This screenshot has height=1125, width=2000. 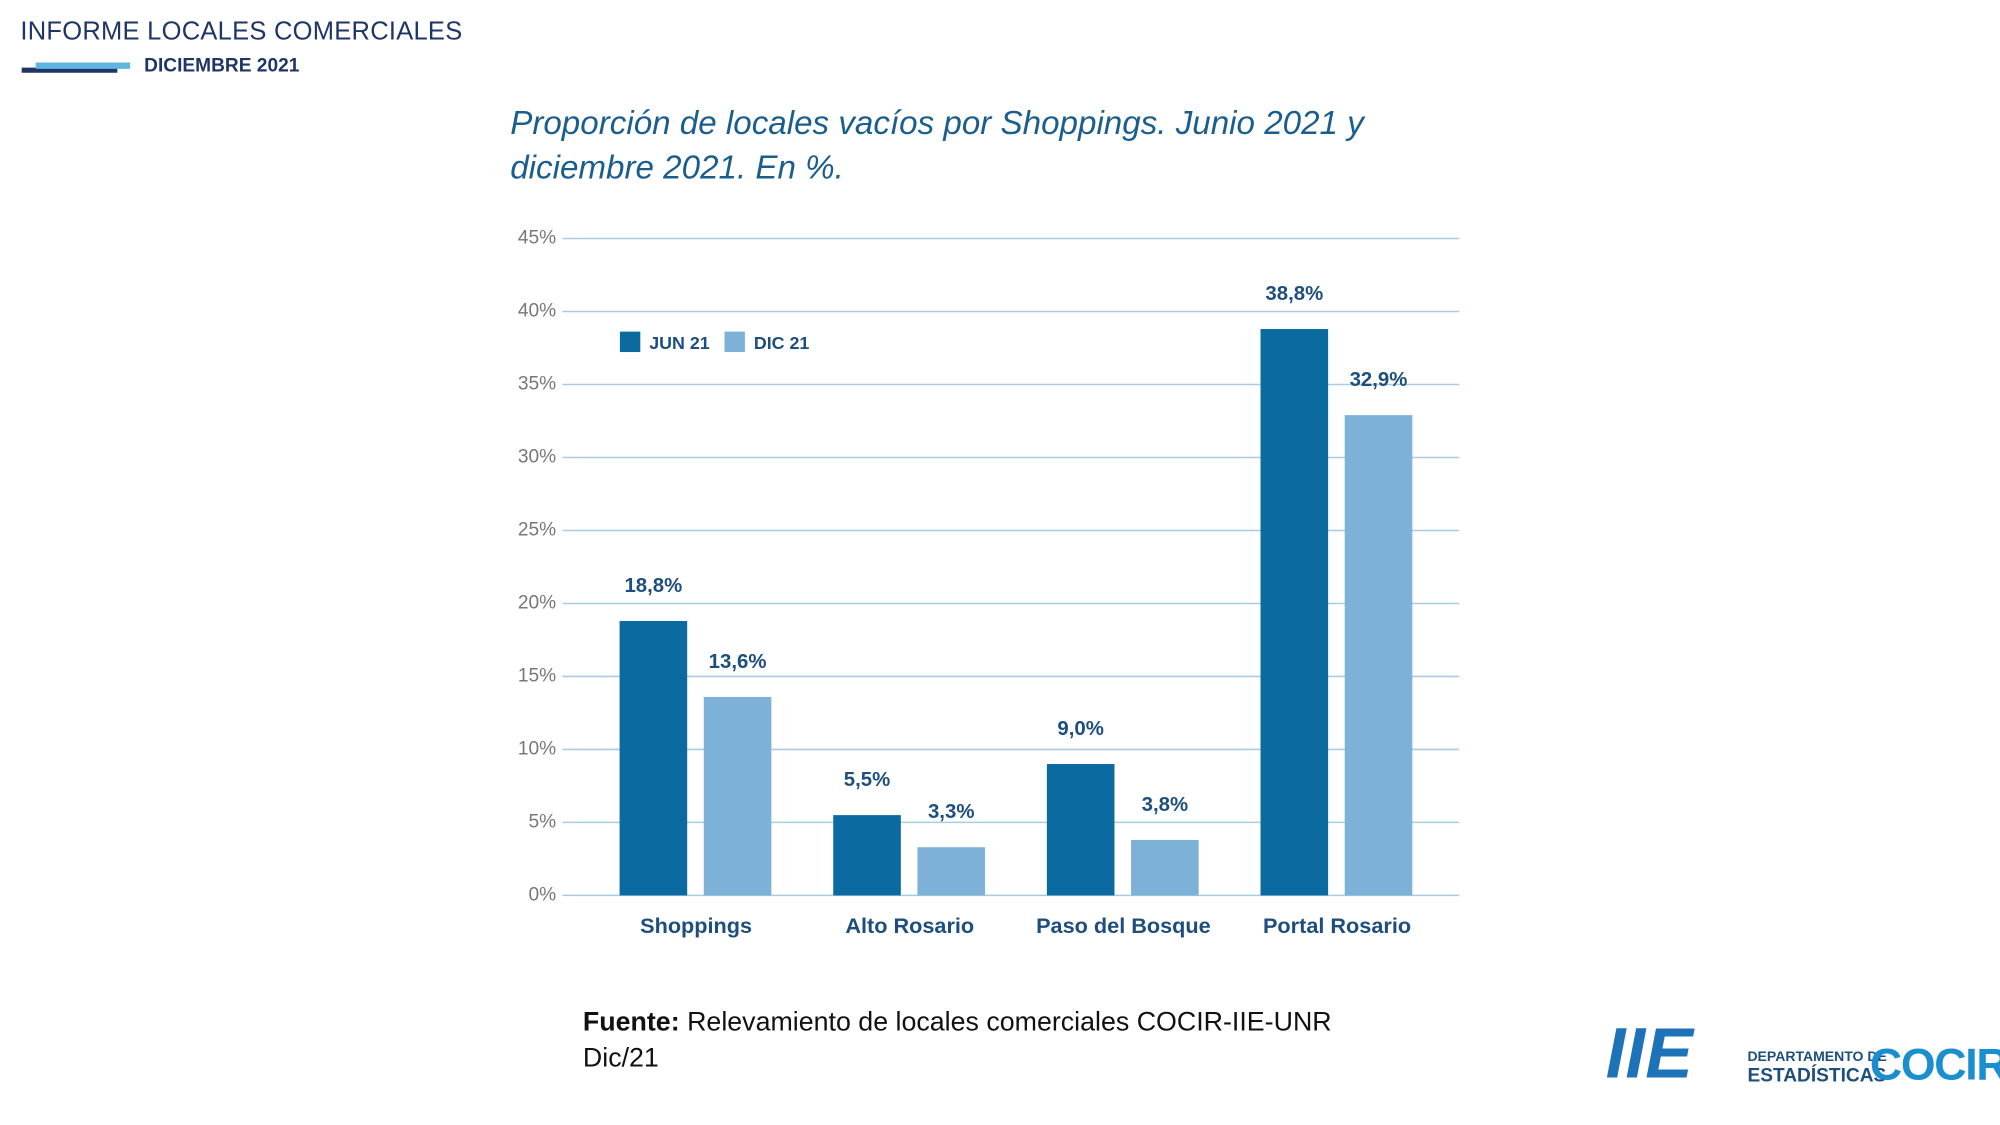 I want to click on source-label: Fuente:, so click(x=631, y=1022).